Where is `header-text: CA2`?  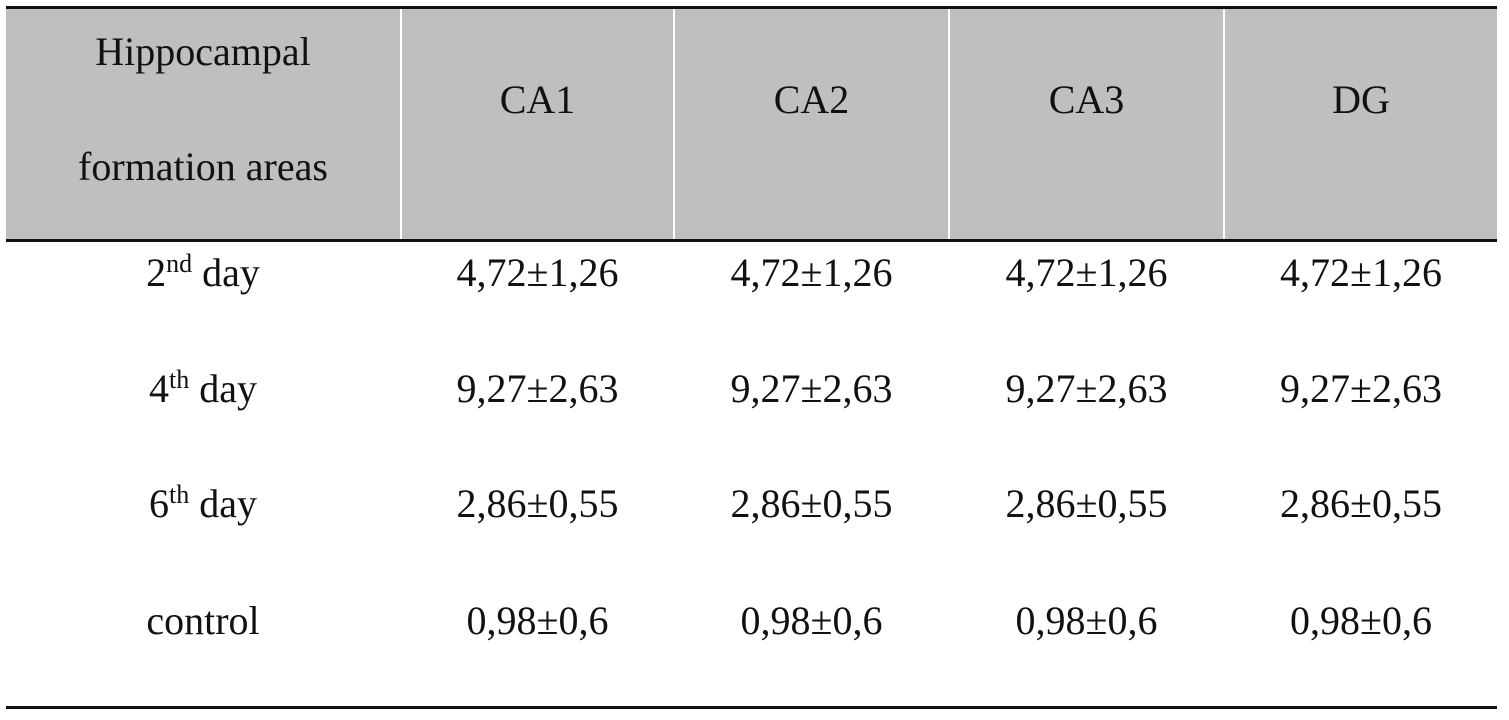 header-text: CA2 is located at coordinates (811, 99).